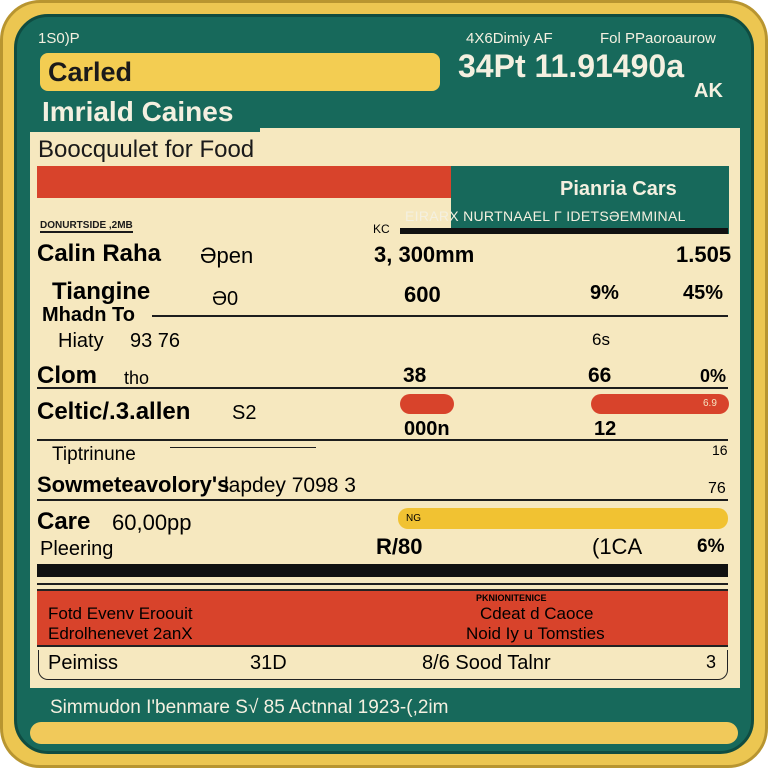 This screenshot has height=768, width=768. I want to click on row-cell: 3, 300mm, so click(424, 254).